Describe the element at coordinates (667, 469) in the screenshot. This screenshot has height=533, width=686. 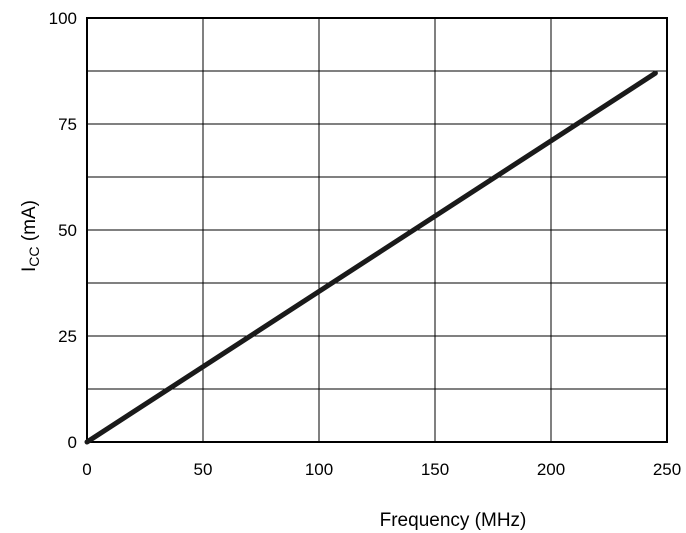
I see `x-tick-label: 250` at that location.